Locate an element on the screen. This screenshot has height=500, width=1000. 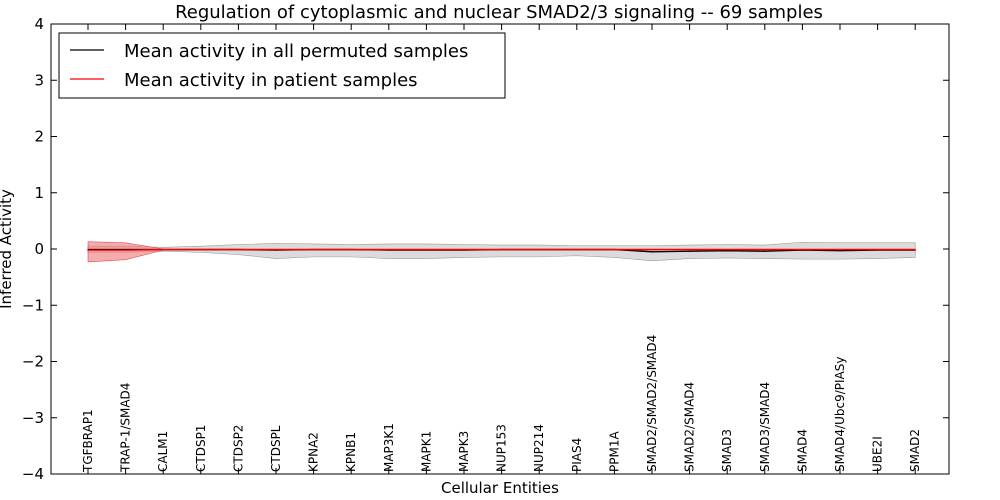
permuted-band is located at coordinates (501, 251).